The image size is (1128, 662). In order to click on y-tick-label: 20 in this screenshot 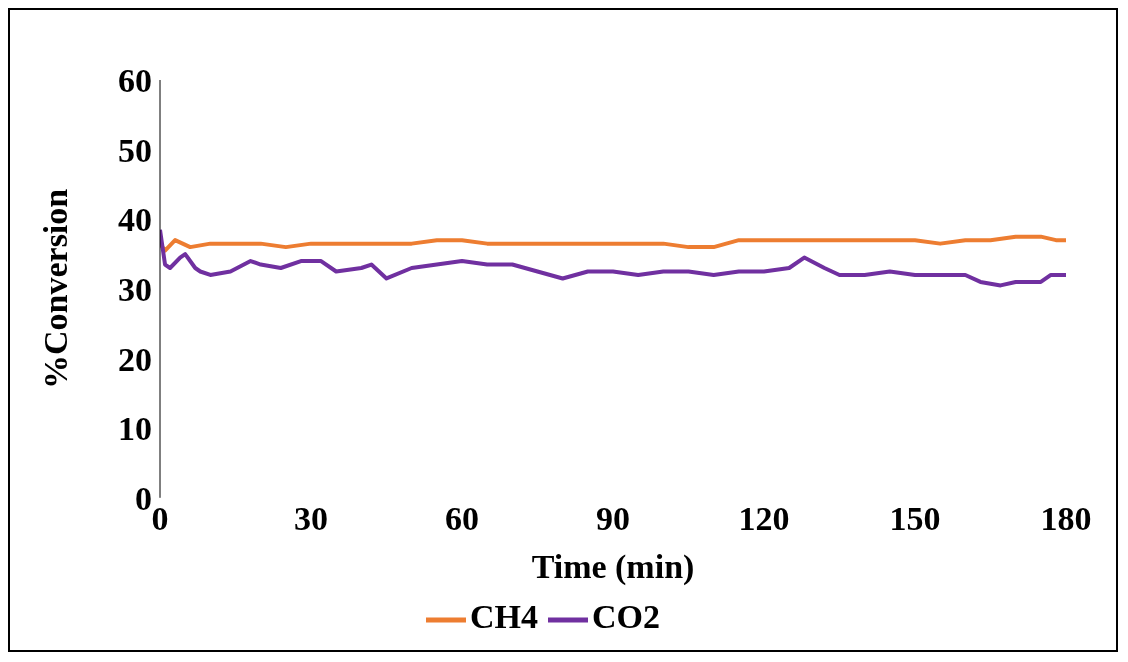, I will do `click(135, 359)`.